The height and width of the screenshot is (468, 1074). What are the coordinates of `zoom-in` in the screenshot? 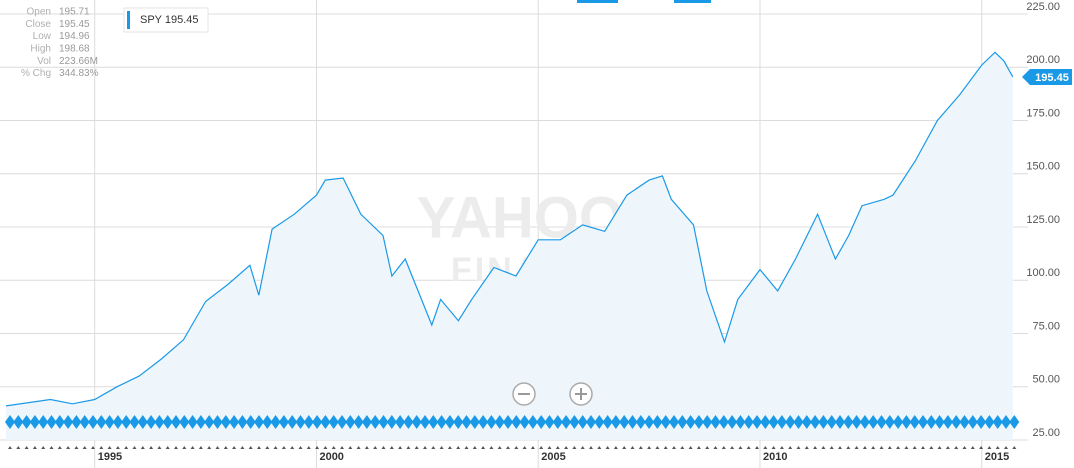 It's located at (581, 394).